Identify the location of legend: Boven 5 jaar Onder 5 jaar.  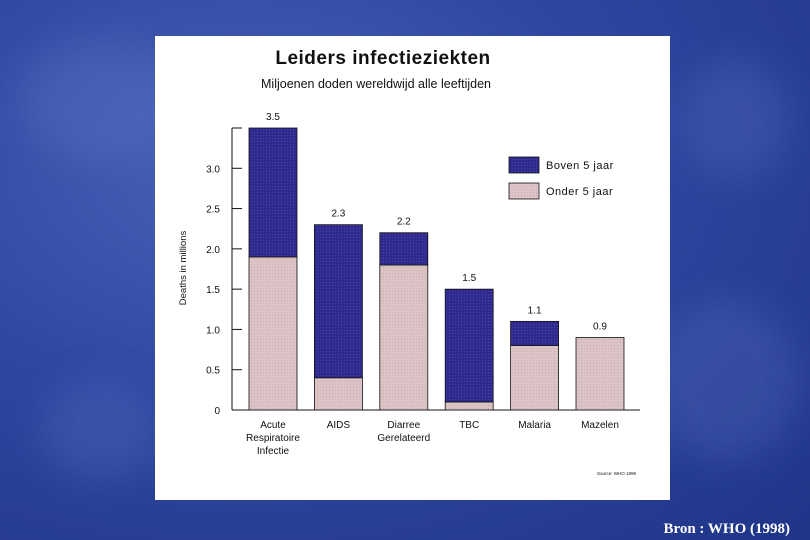
(561, 178).